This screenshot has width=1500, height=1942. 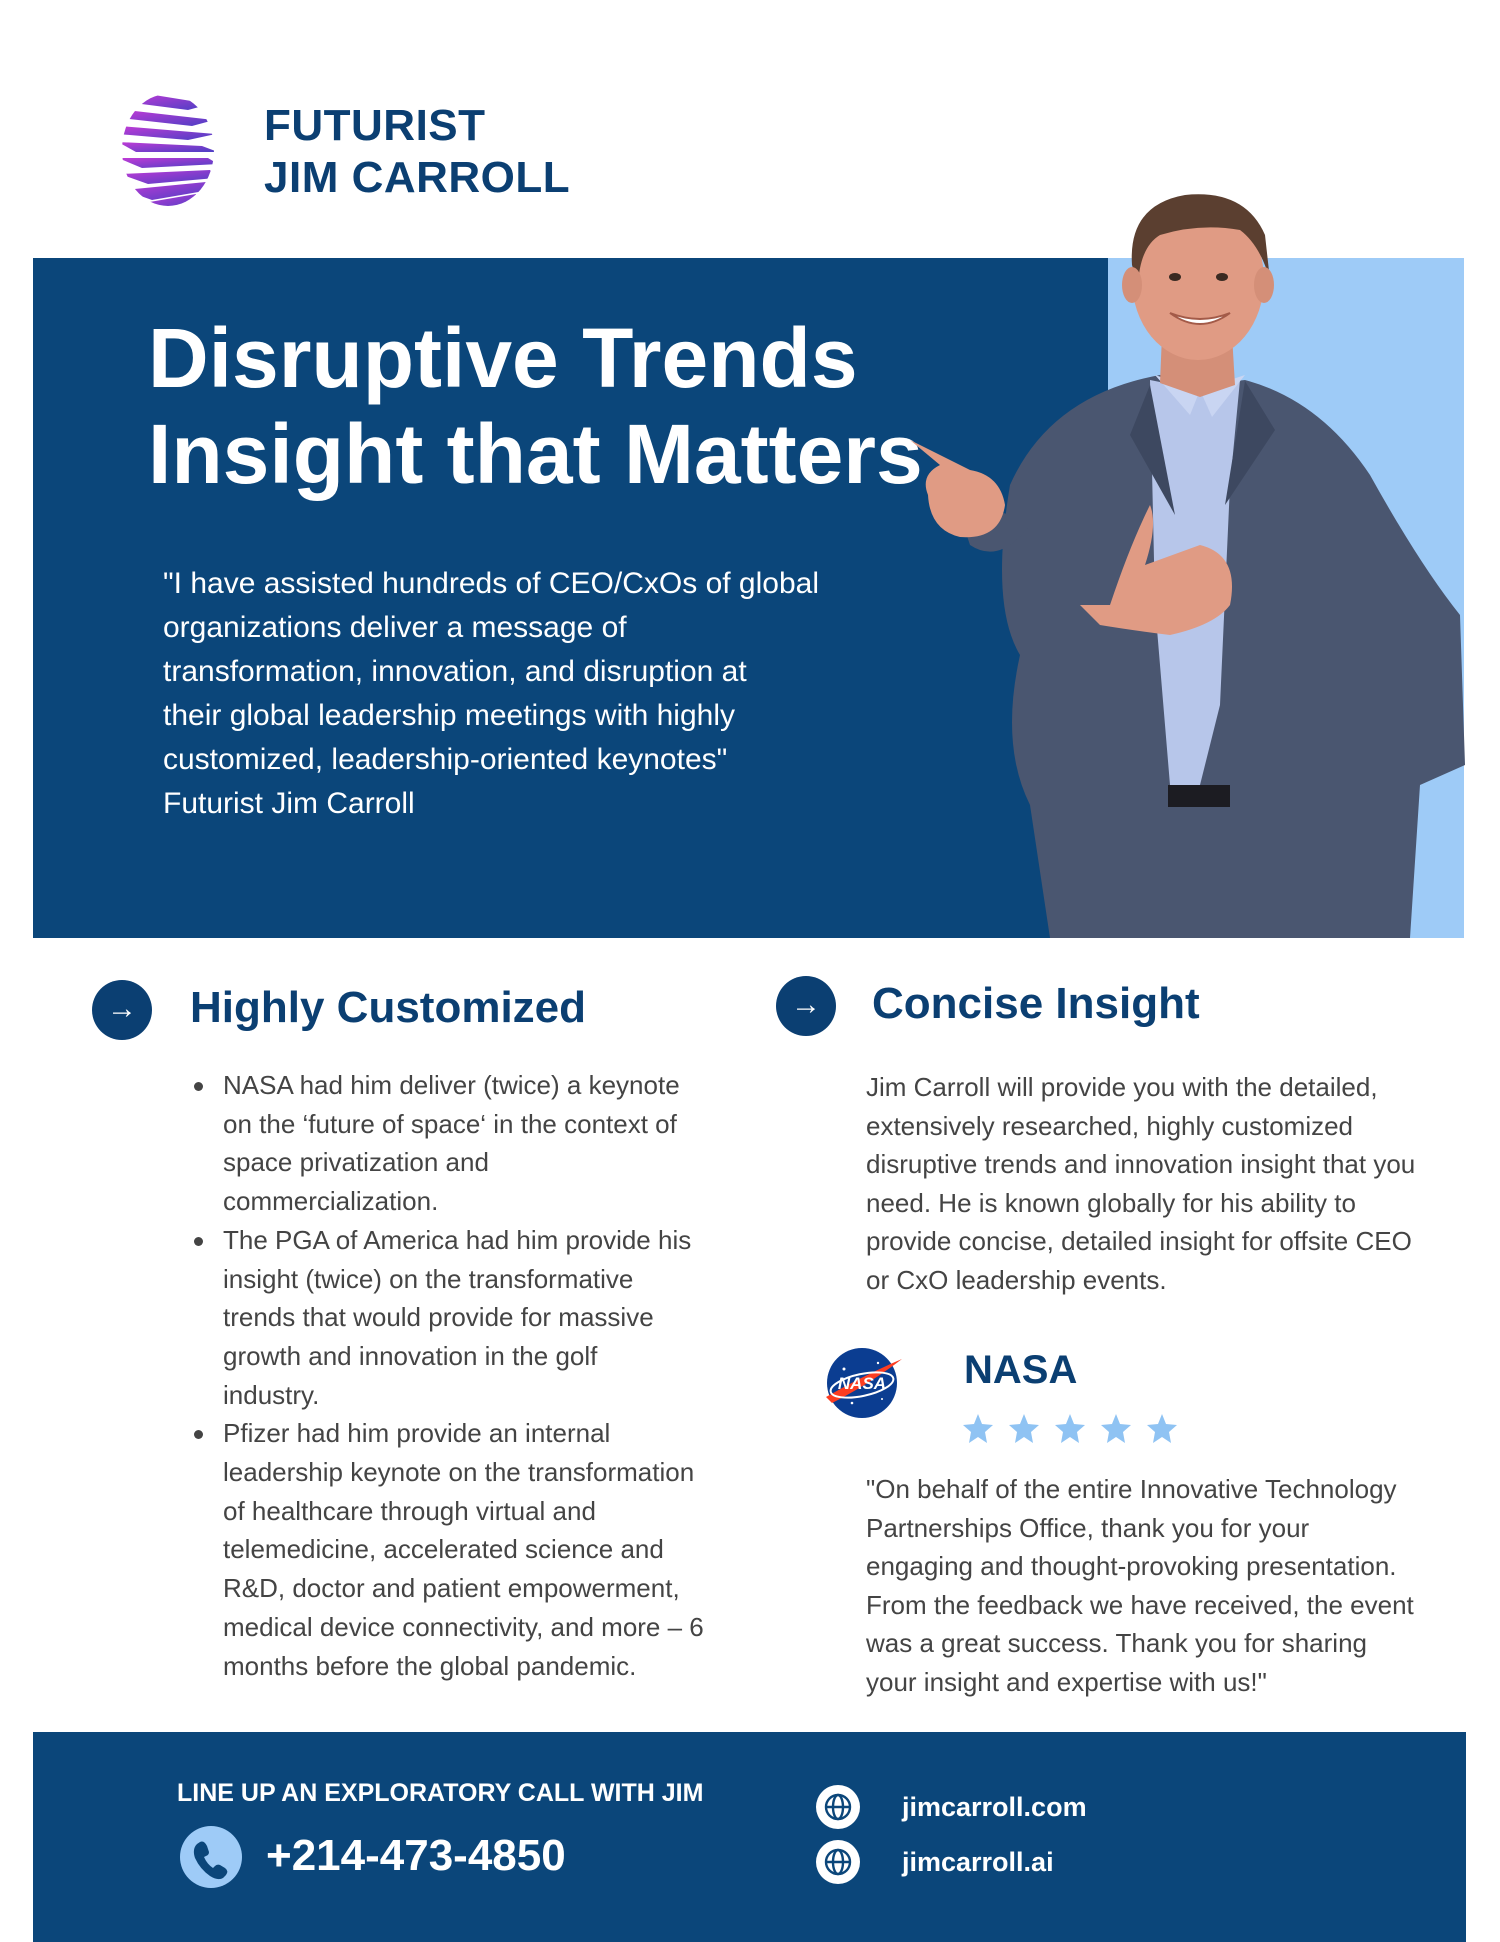 What do you see at coordinates (417, 152) in the screenshot?
I see `brand-name: FUTURIST JIM CARROLL` at bounding box center [417, 152].